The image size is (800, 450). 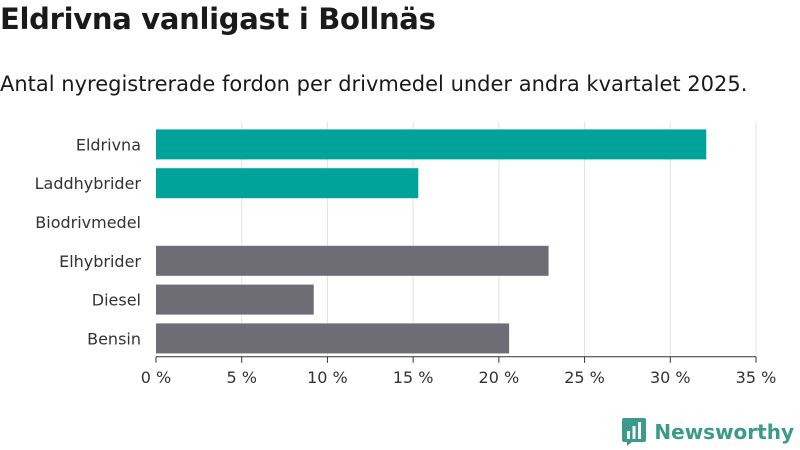 What do you see at coordinates (241, 377) in the screenshot?
I see `x-tick-label: 5 %` at bounding box center [241, 377].